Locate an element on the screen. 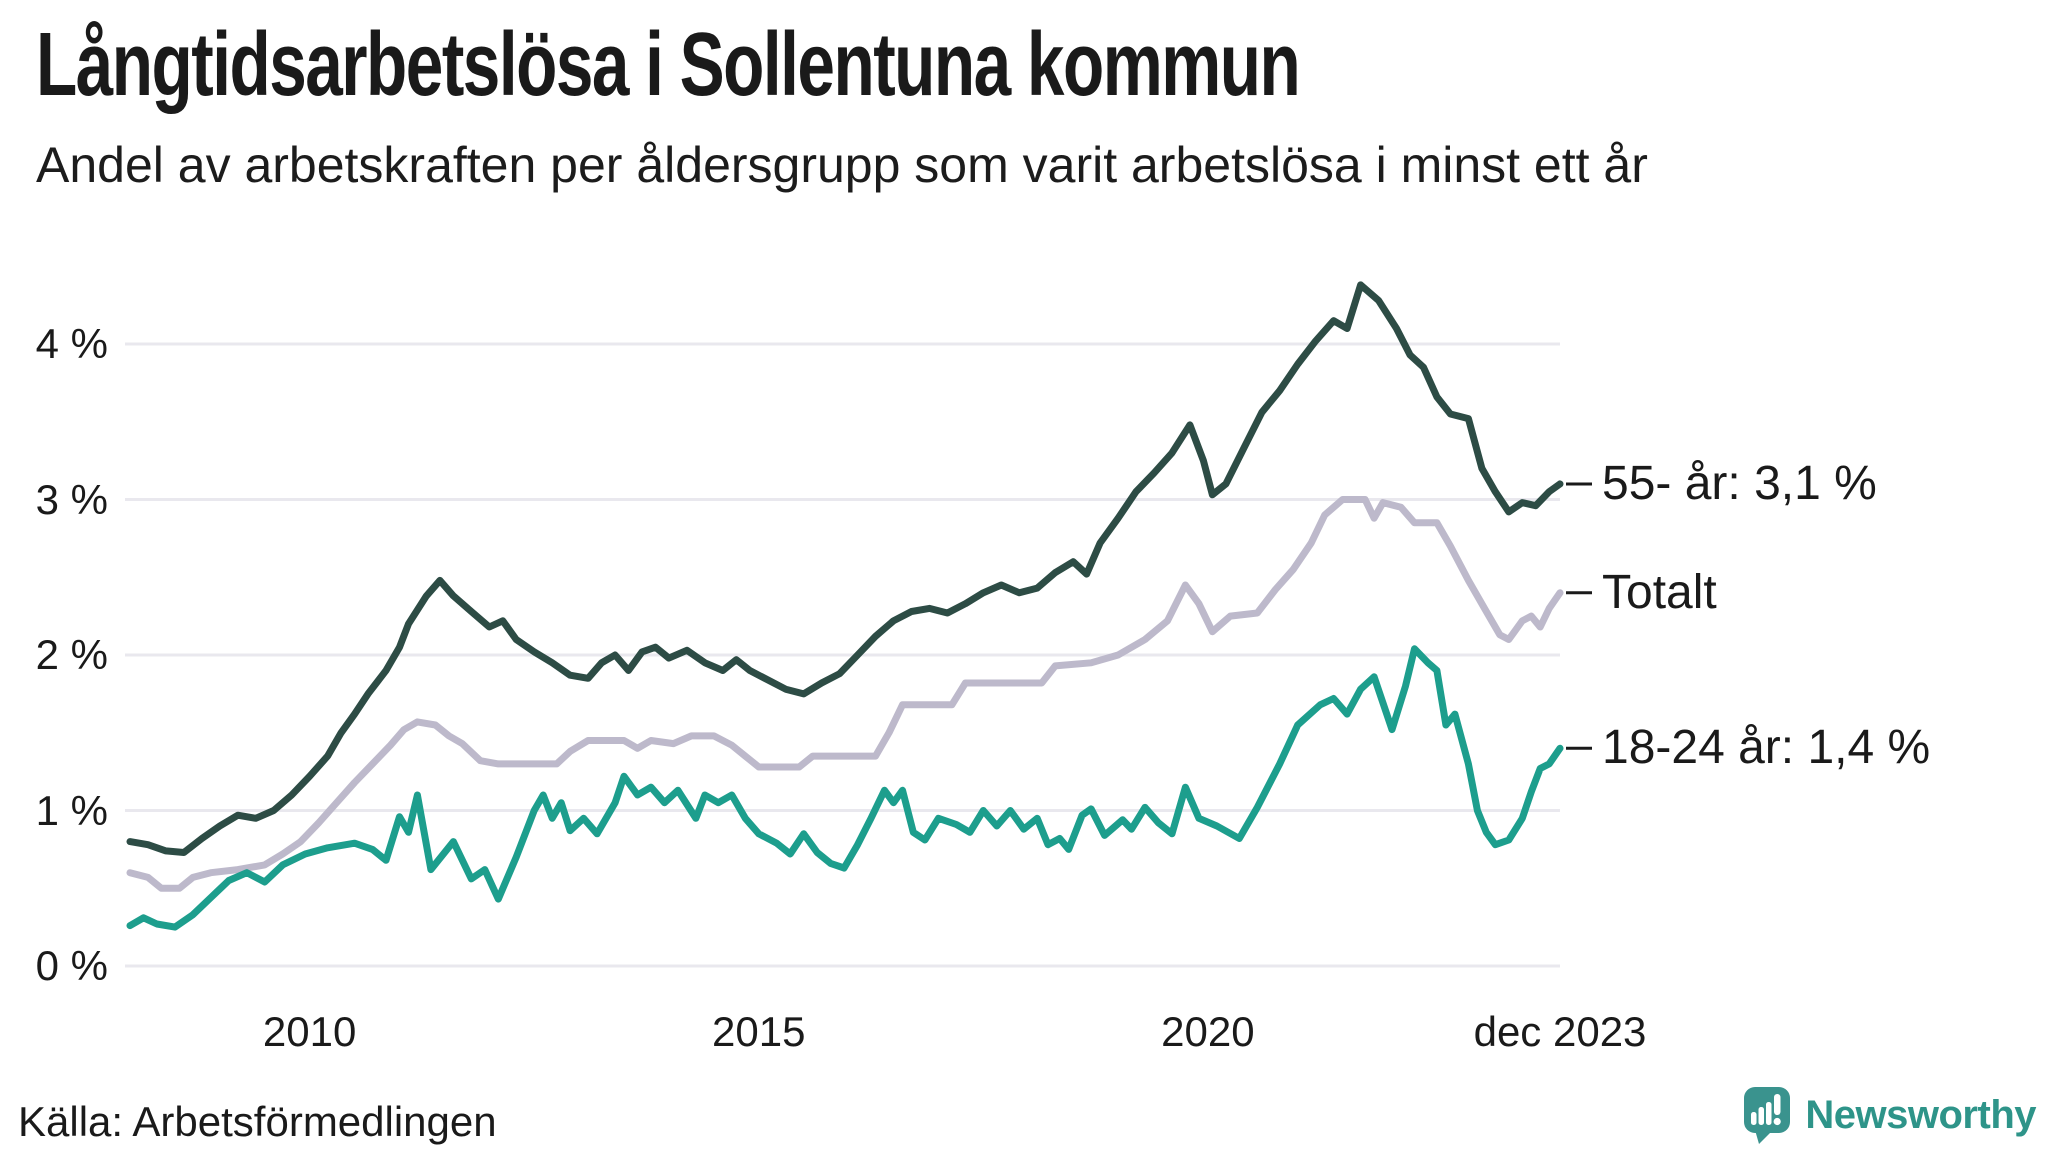 The height and width of the screenshot is (1152, 2048). page-title: Långtidsarbetslösa i Sollentuna kommun is located at coordinates (668, 65).